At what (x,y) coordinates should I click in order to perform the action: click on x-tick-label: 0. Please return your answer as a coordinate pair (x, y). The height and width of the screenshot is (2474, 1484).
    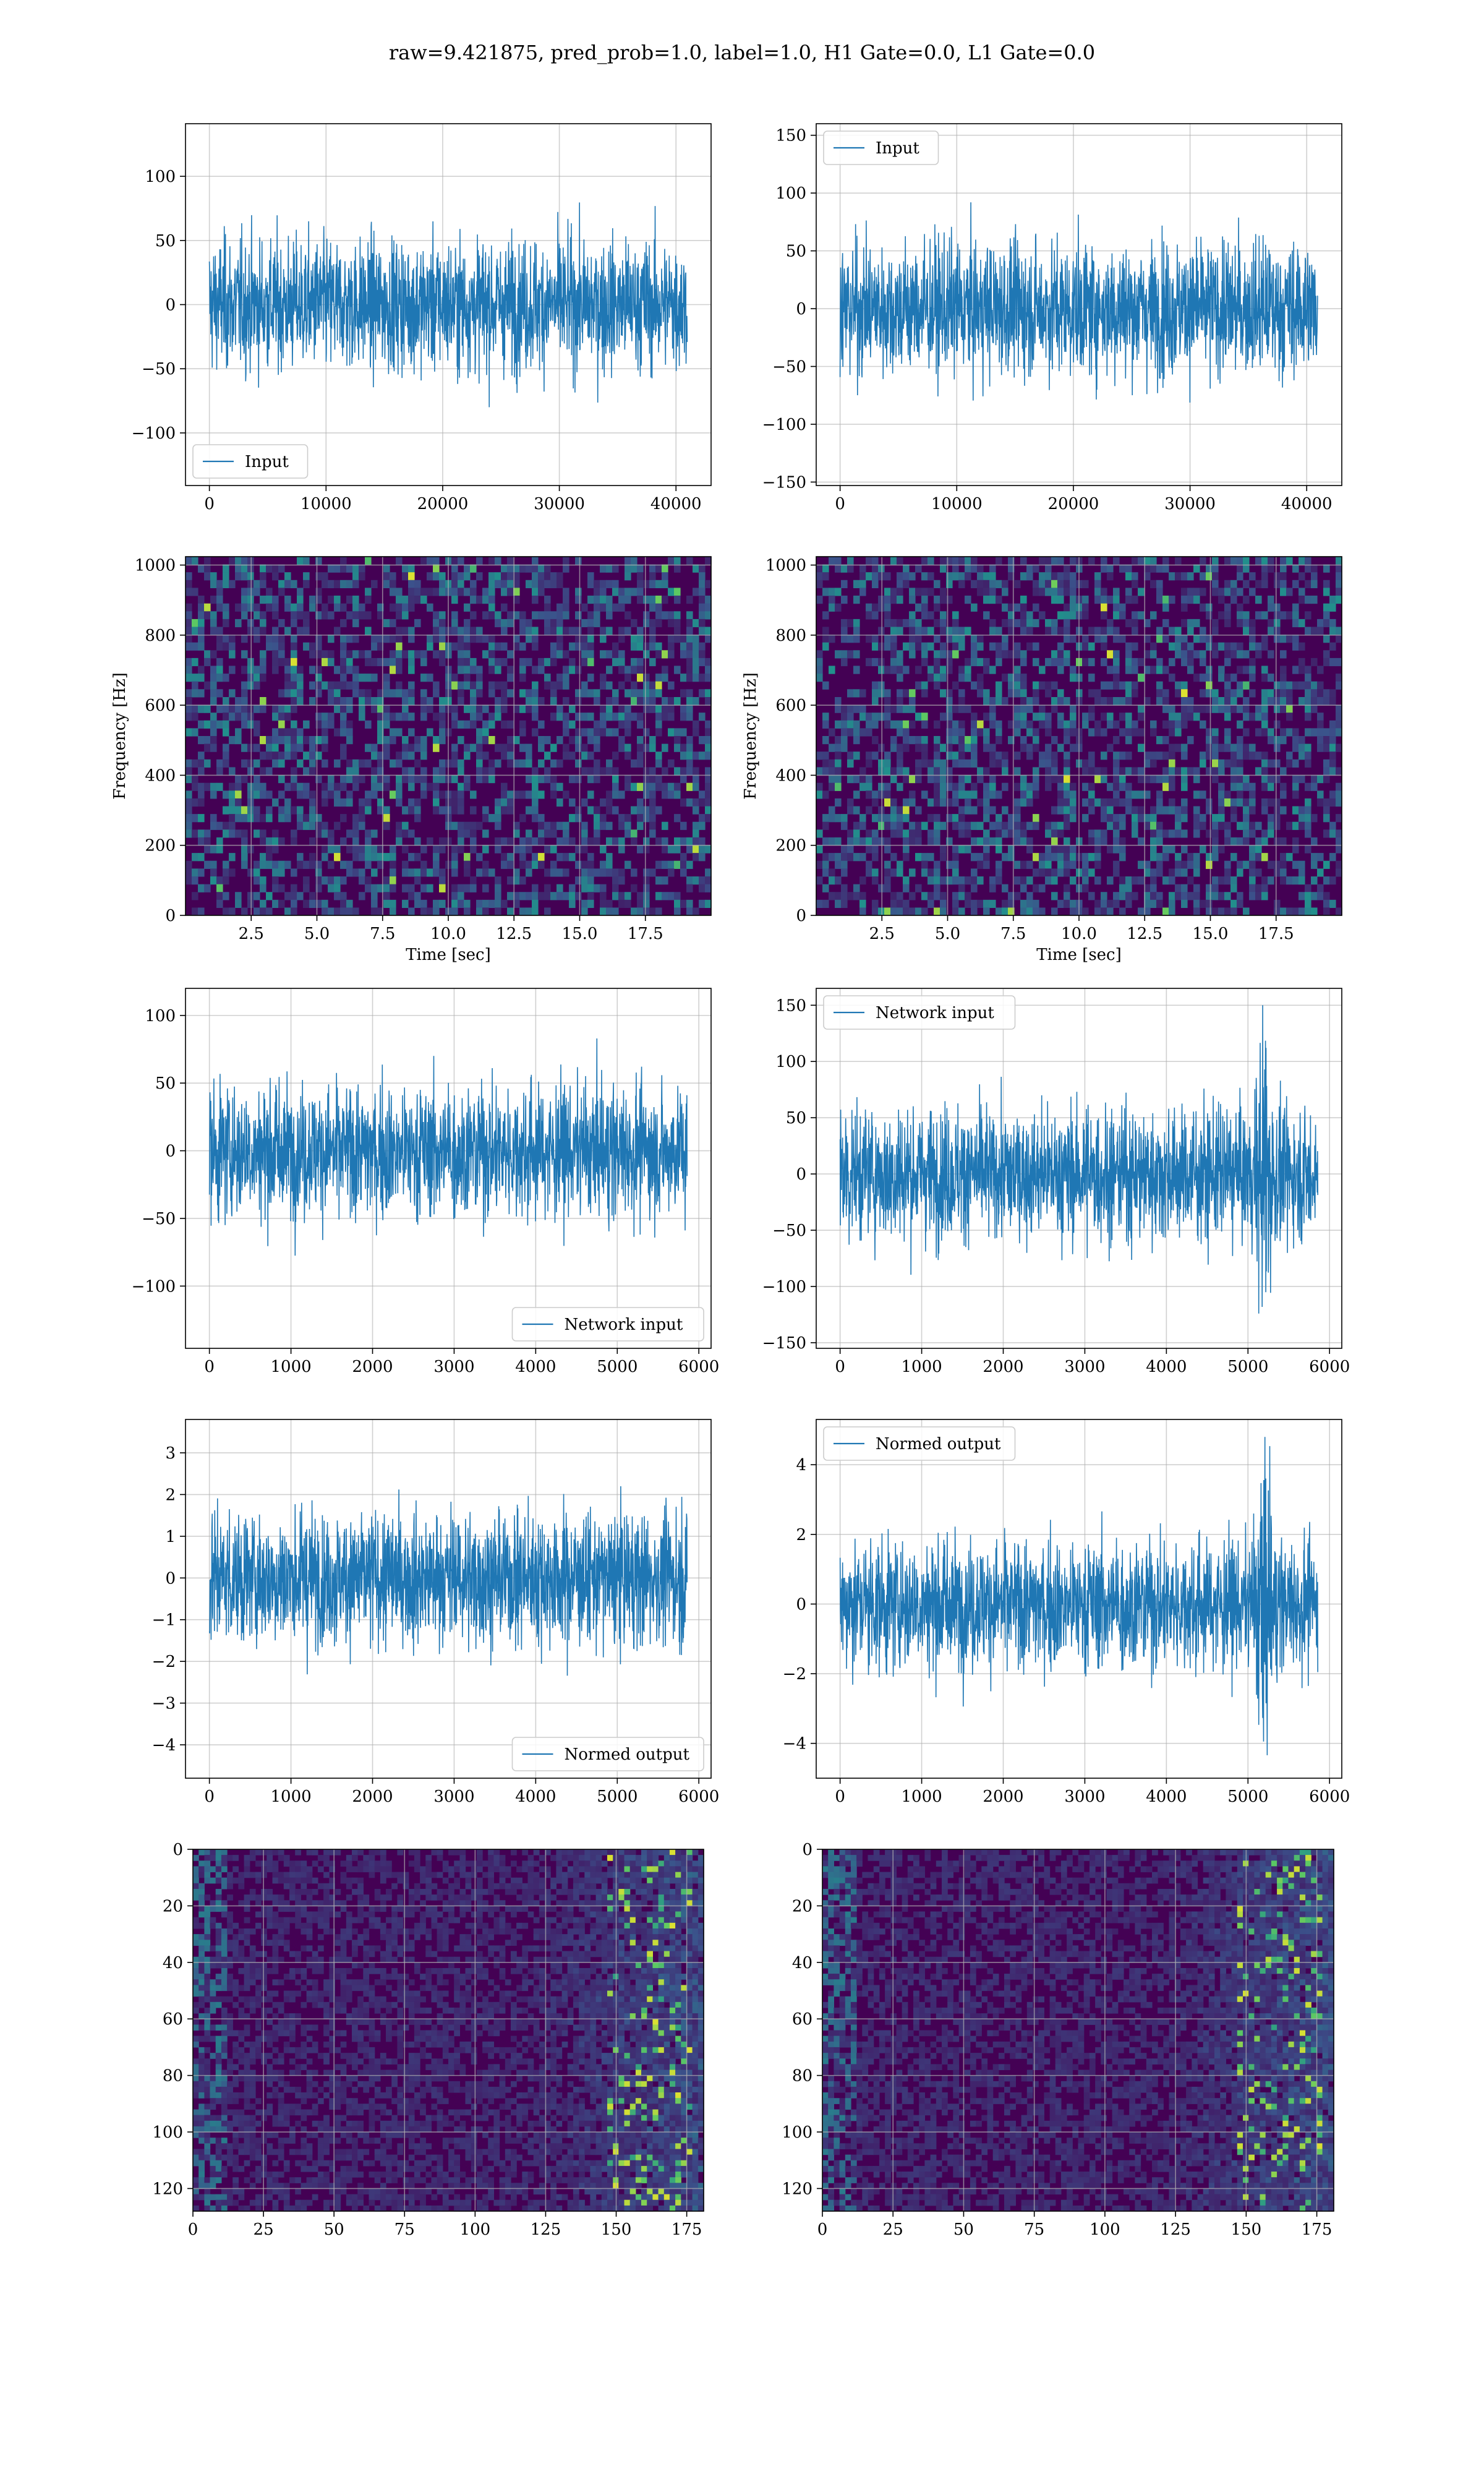
    Looking at the image, I should click on (209, 1796).